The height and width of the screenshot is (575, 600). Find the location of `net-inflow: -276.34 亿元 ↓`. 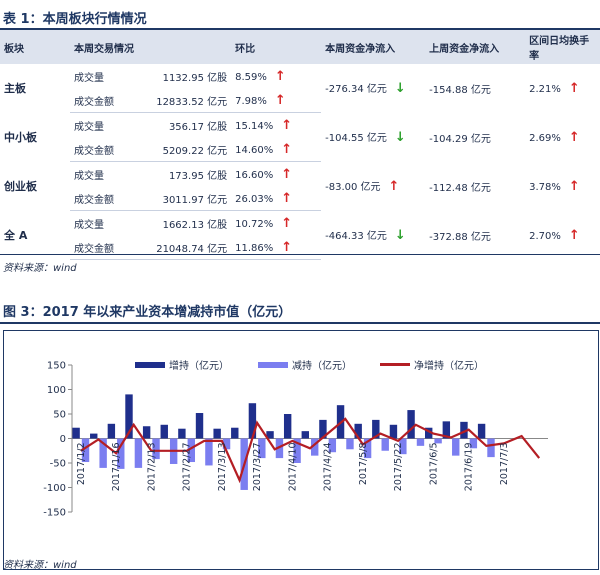

net-inflow: -276.34 亿元 ↓ is located at coordinates (373, 88).